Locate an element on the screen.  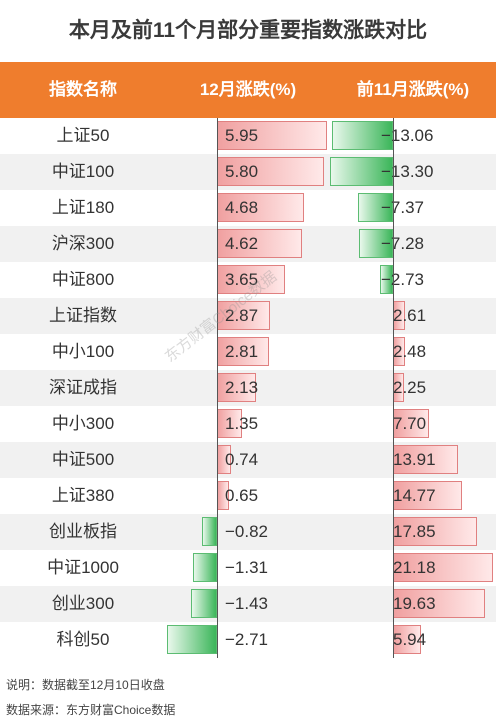
table-row: 创业板指 −0.82 17.85 is located at coordinates (248, 532).